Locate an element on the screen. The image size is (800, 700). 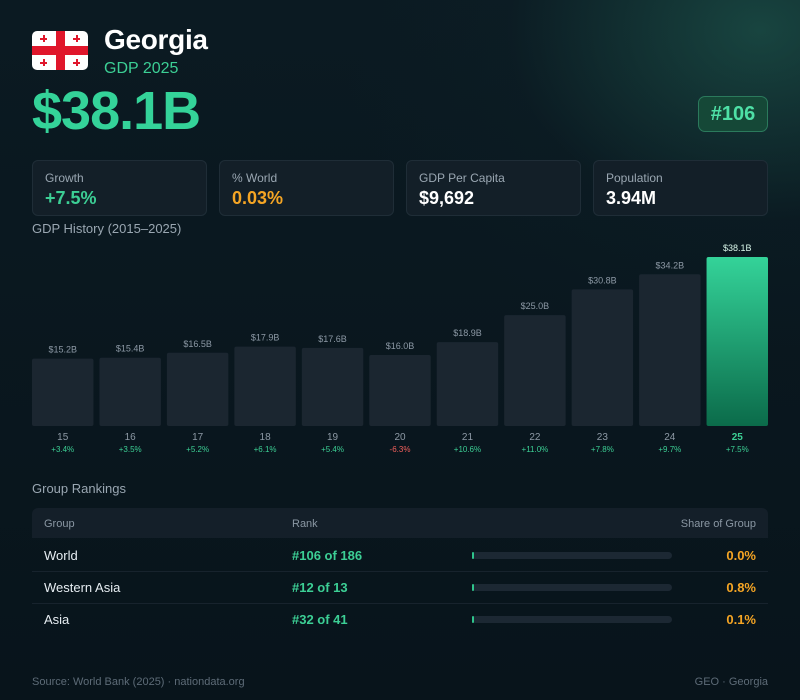
table-header: Group Rank Share of Group is located at coordinates (400, 523).